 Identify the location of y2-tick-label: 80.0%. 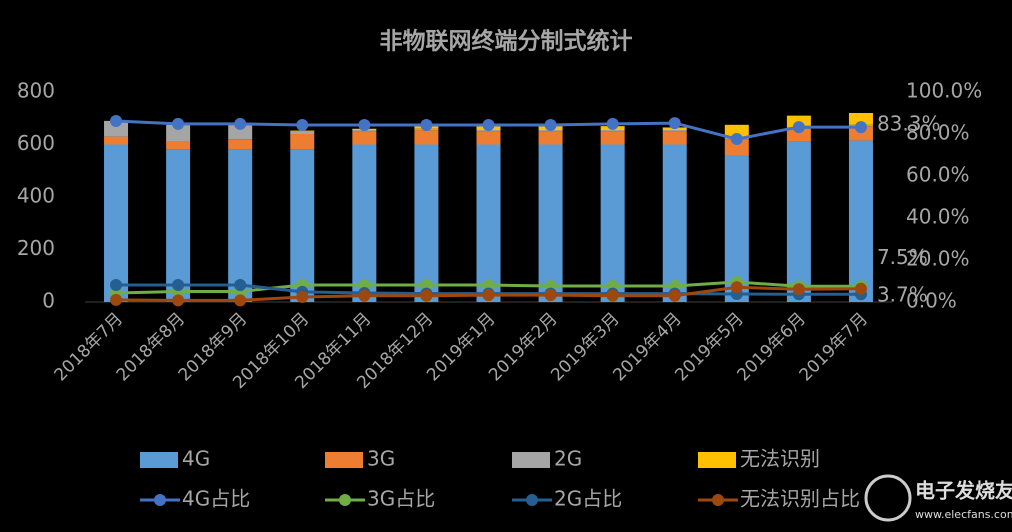
(938, 133).